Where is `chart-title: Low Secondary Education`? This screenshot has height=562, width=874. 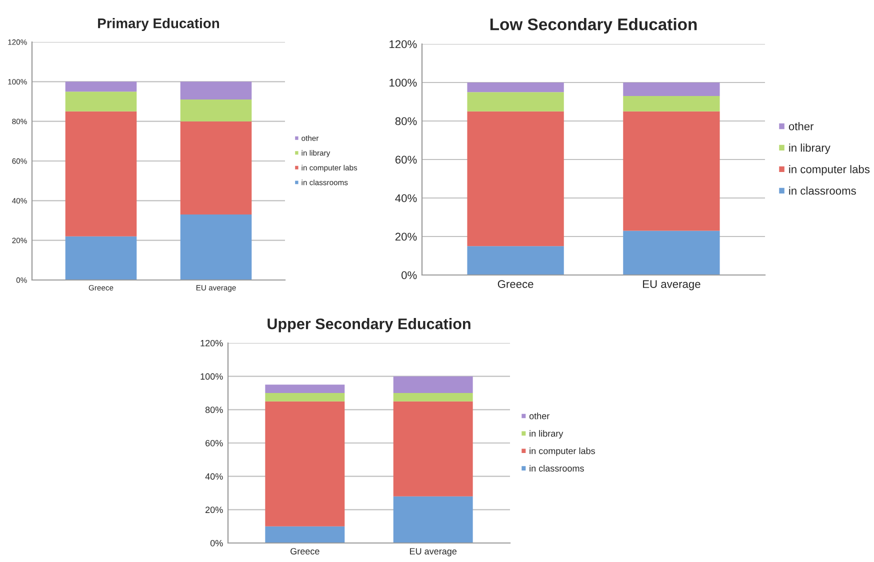
chart-title: Low Secondary Education is located at coordinates (593, 26).